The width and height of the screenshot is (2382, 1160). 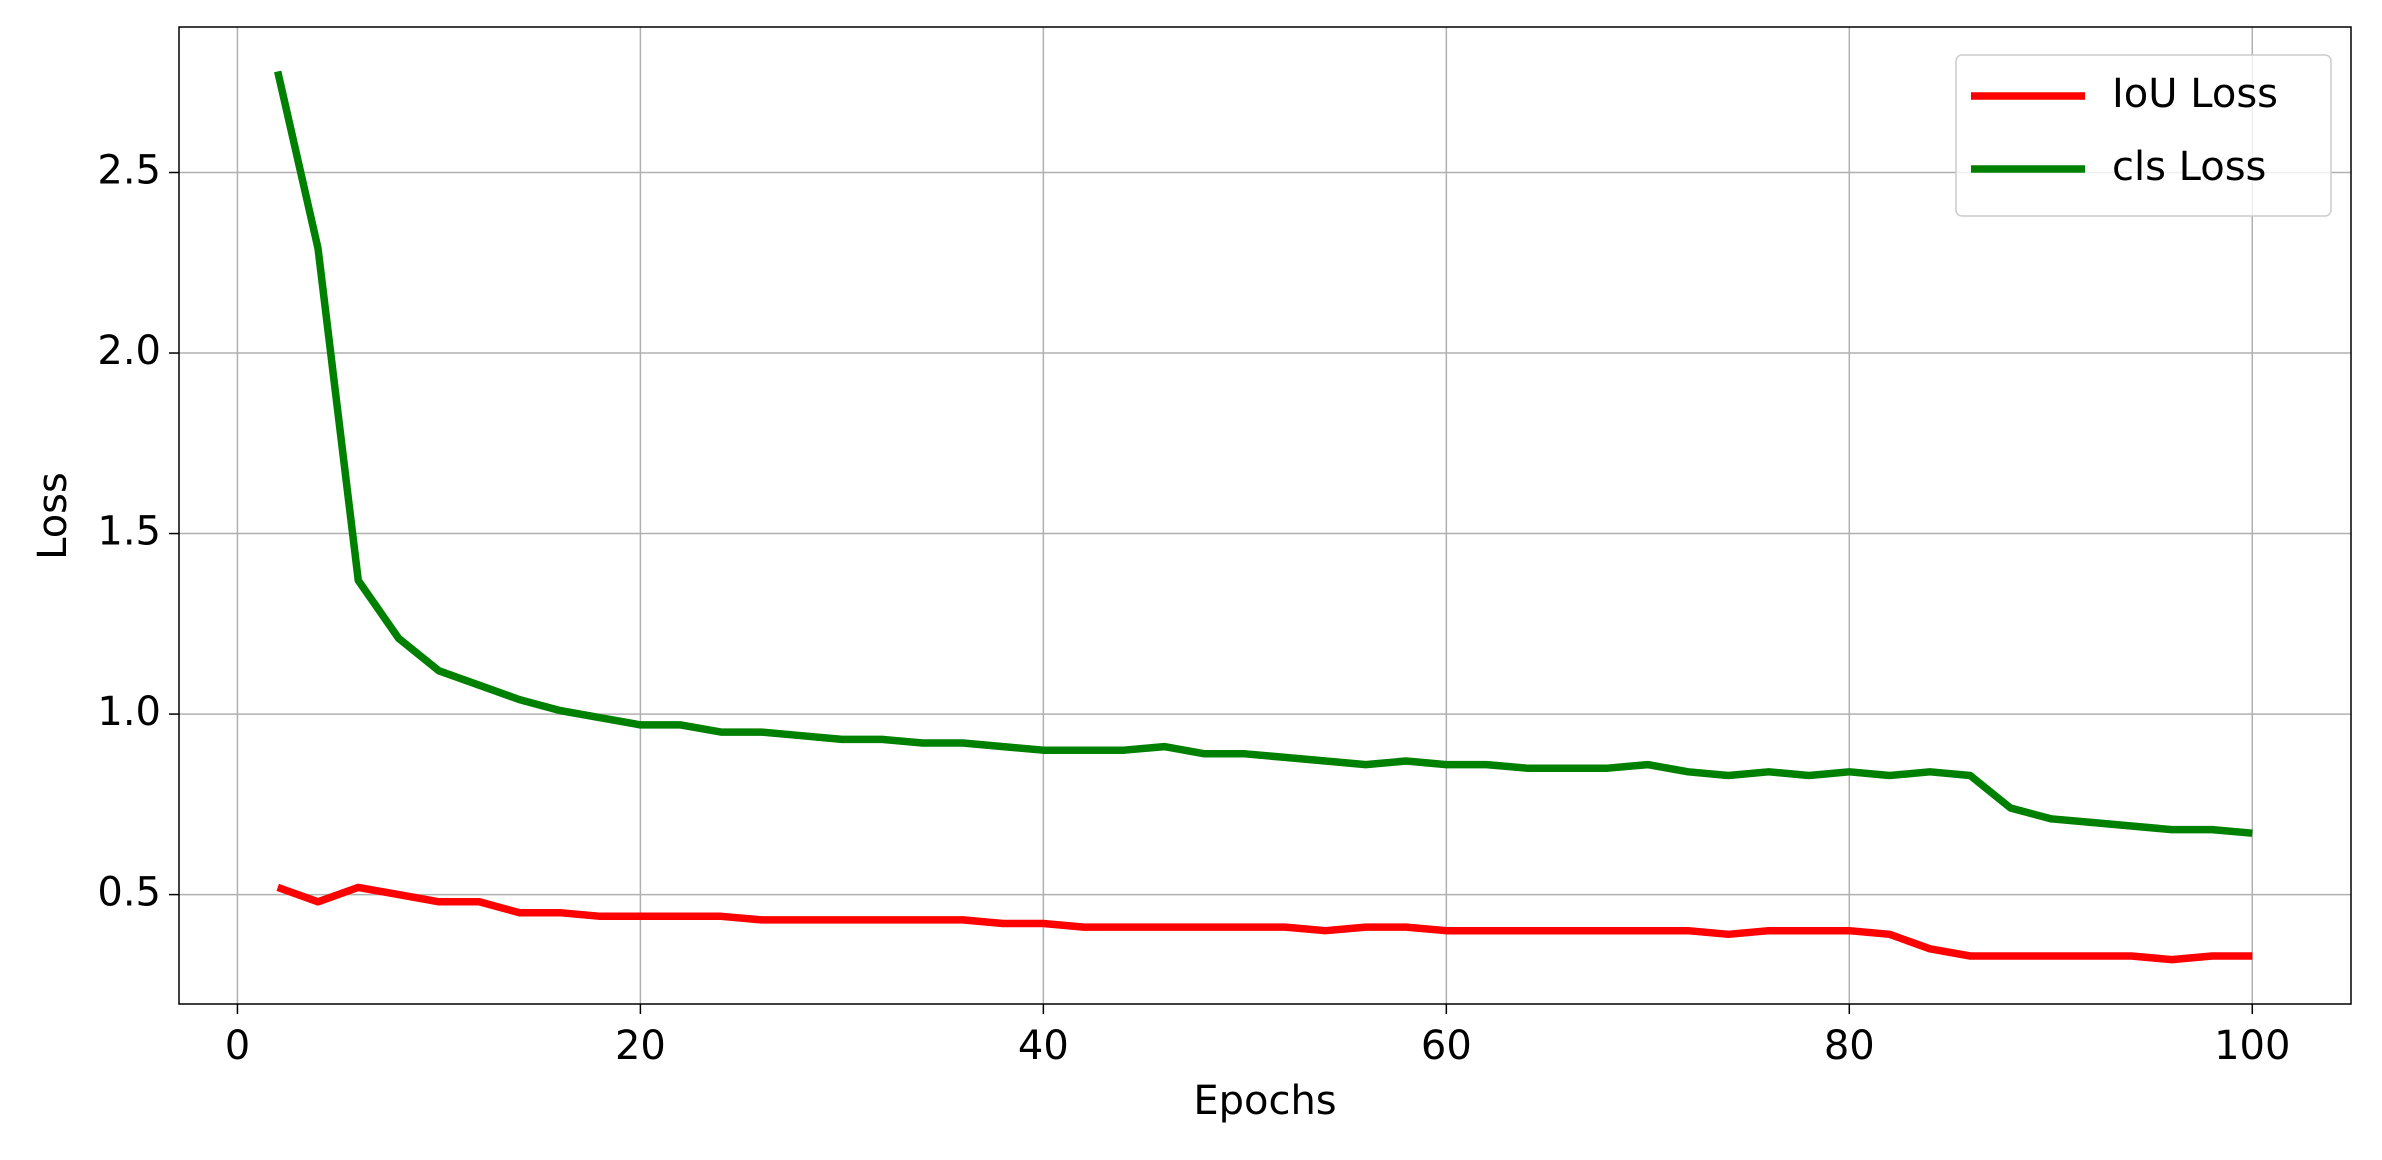 I want to click on x-tick-label: 100, so click(x=2252, y=1046).